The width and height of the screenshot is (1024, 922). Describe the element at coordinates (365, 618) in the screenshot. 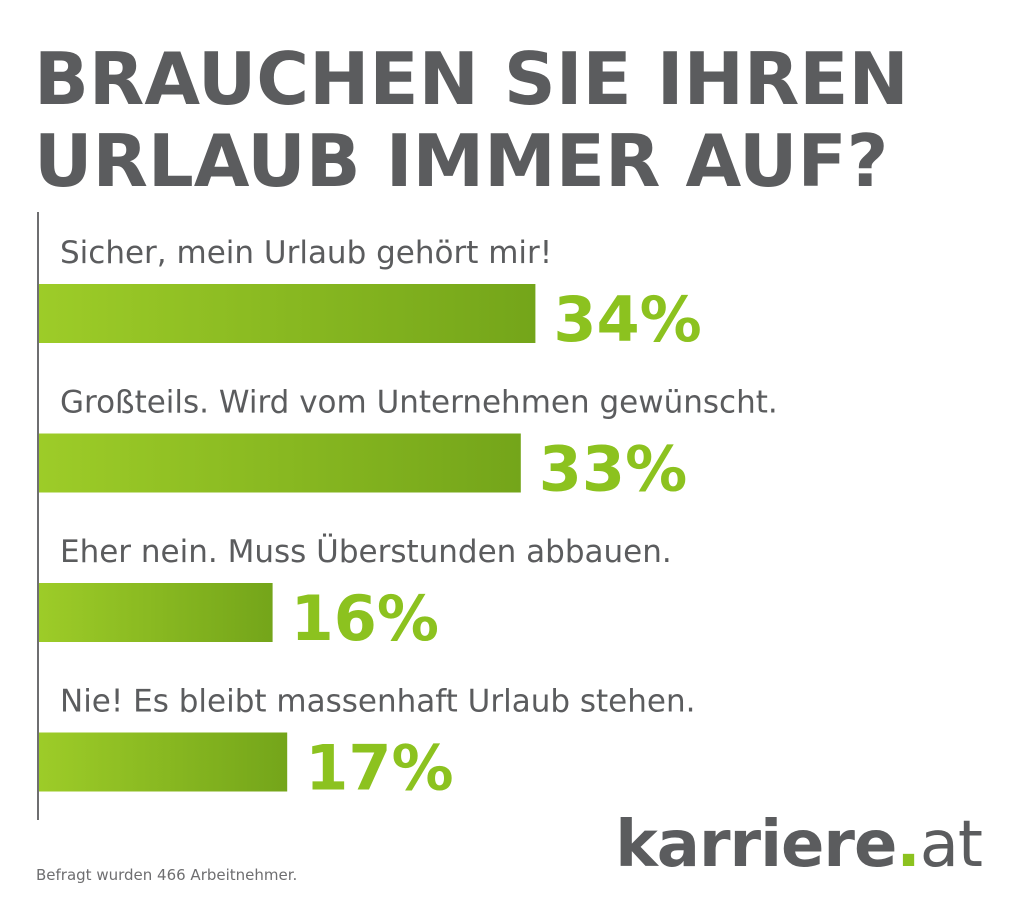

I see `bar-value-label: 16%` at that location.